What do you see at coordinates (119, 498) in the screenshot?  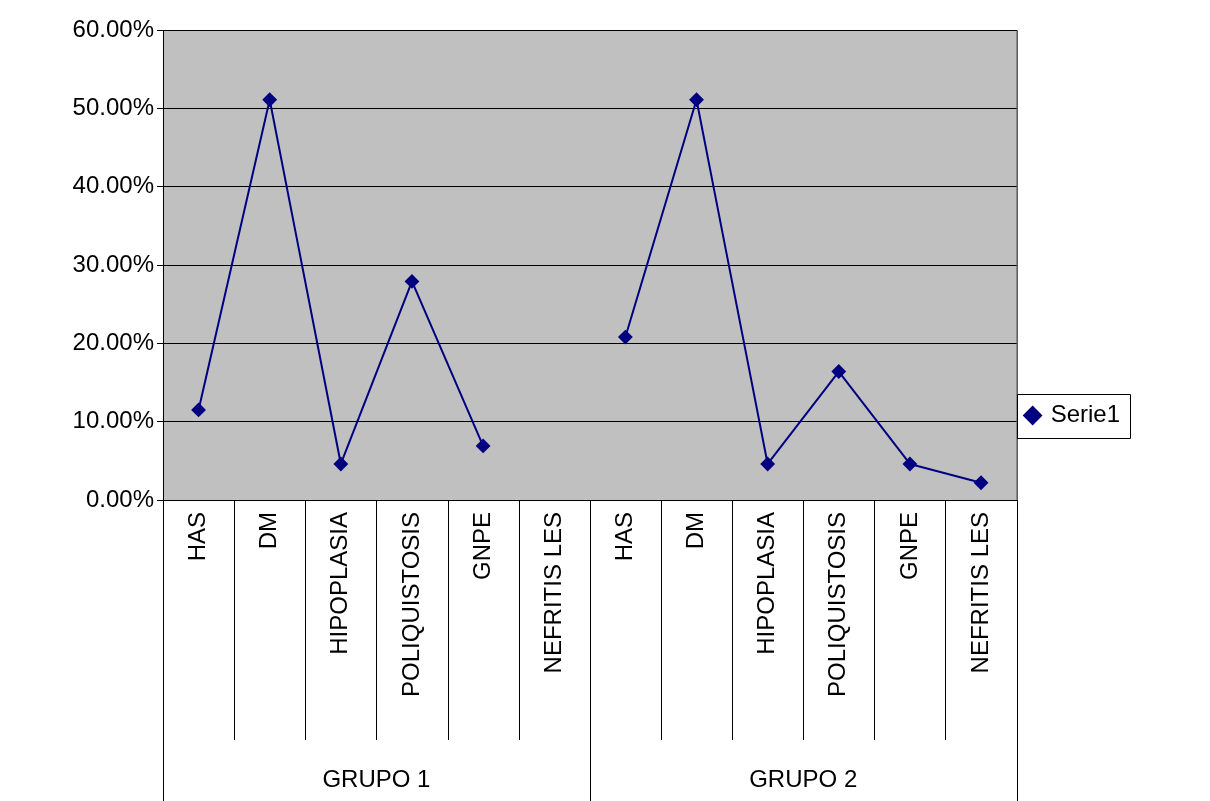 I see `y-tick-label: 0.00%` at bounding box center [119, 498].